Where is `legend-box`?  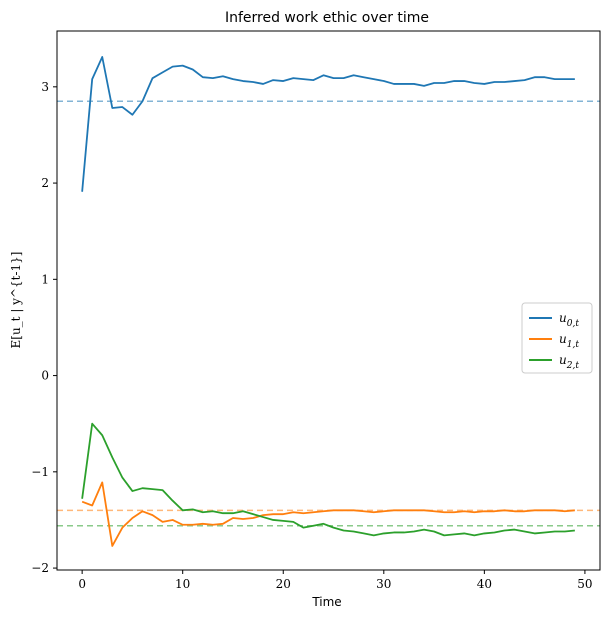
legend-box is located at coordinates (557, 338).